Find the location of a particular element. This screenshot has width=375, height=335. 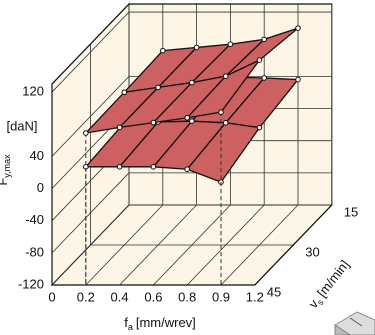

depth-axis-label: vs[m/min] is located at coordinates (330, 284).